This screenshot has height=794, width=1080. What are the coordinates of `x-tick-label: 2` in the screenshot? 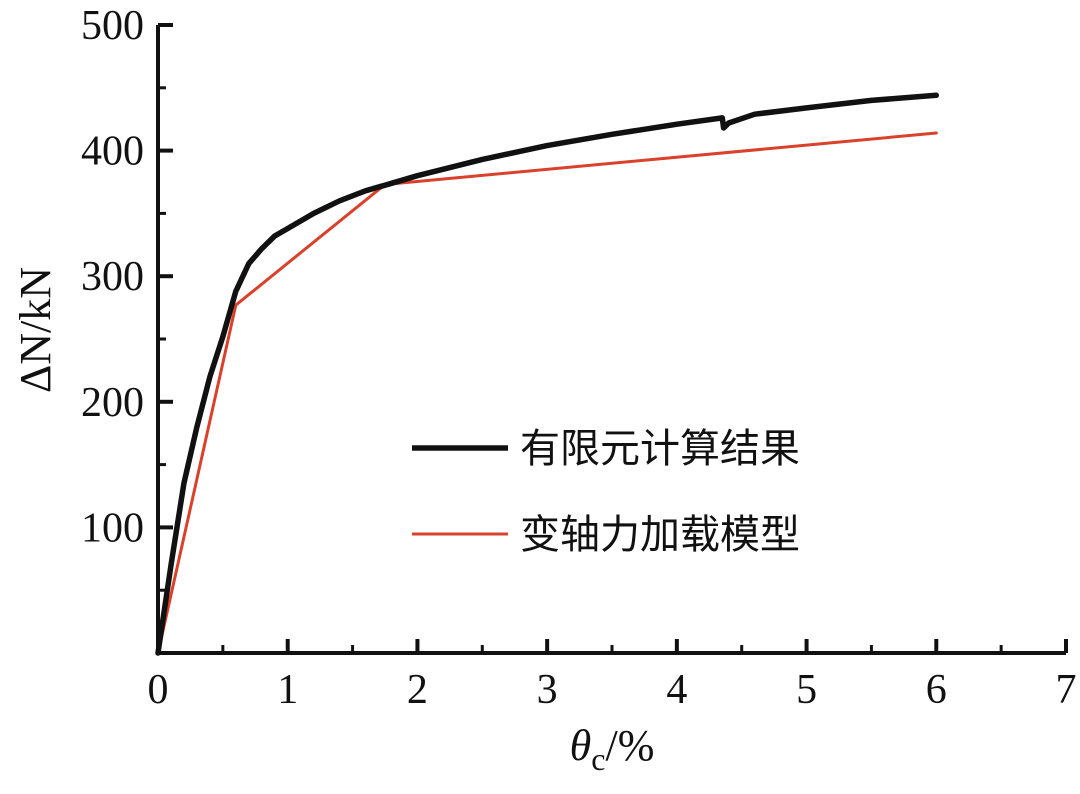 It's located at (417, 690).